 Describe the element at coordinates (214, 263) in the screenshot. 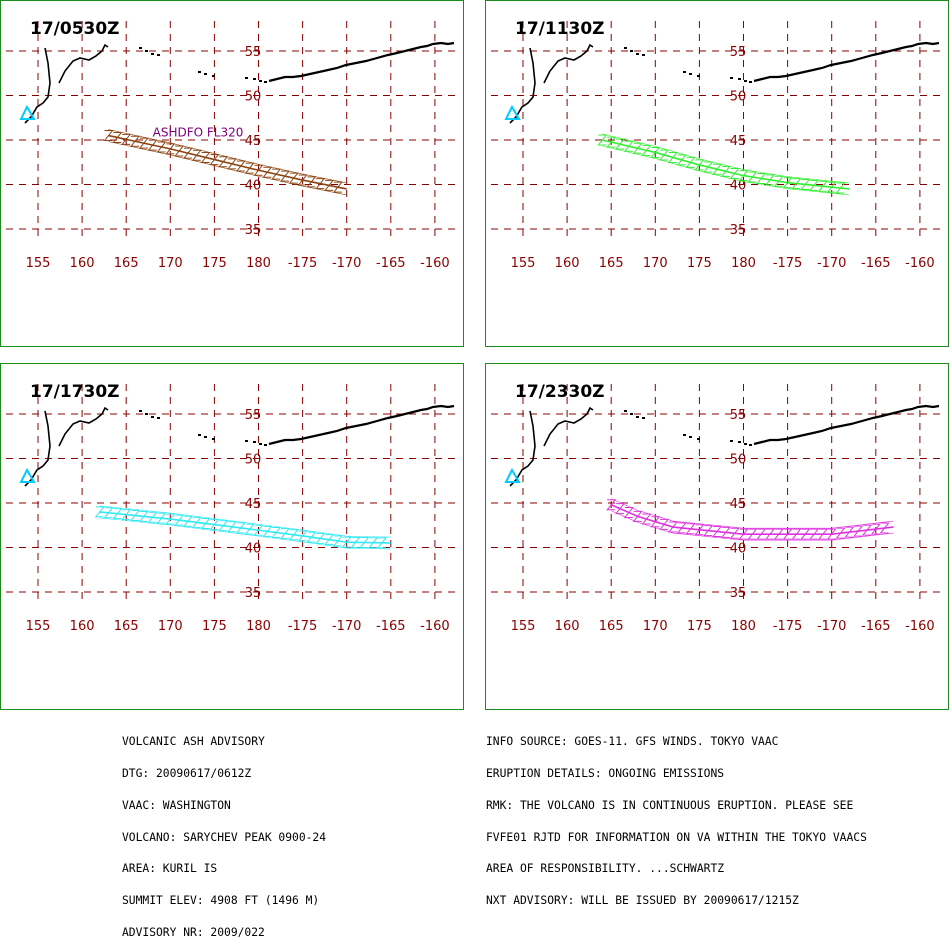

I see `lon-label: 175` at that location.